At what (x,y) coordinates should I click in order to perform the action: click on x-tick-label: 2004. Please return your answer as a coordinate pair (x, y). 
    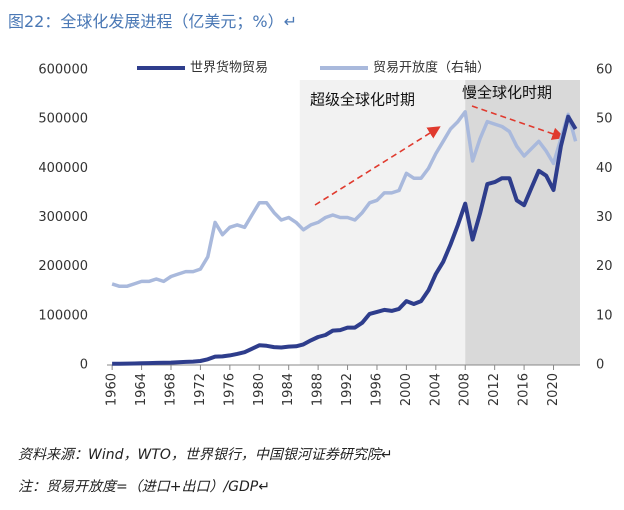
    Looking at the image, I should click on (435, 389).